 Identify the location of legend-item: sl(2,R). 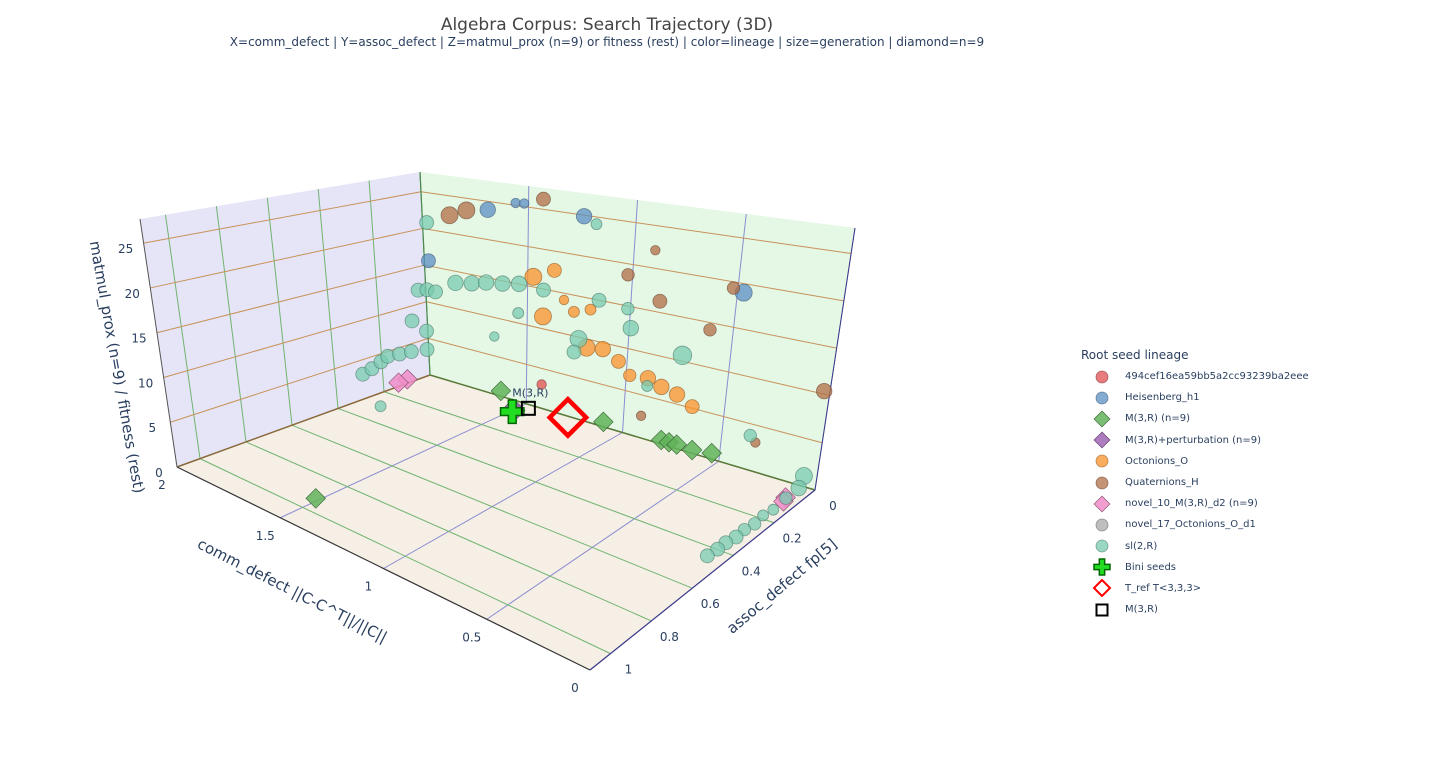
(1195, 546).